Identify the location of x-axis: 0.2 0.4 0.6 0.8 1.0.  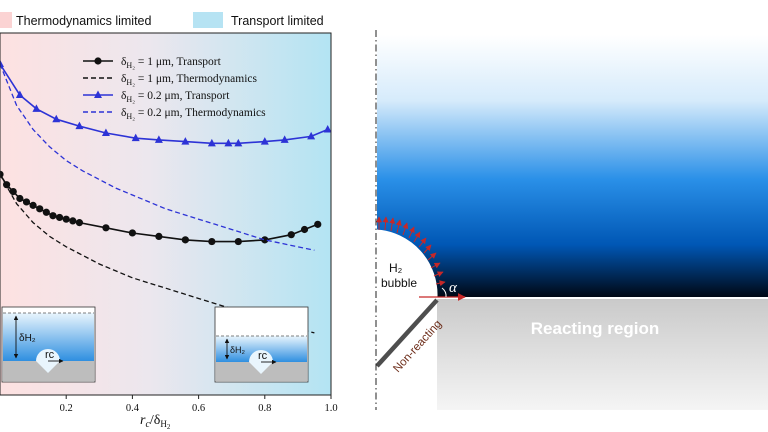
(199, 404).